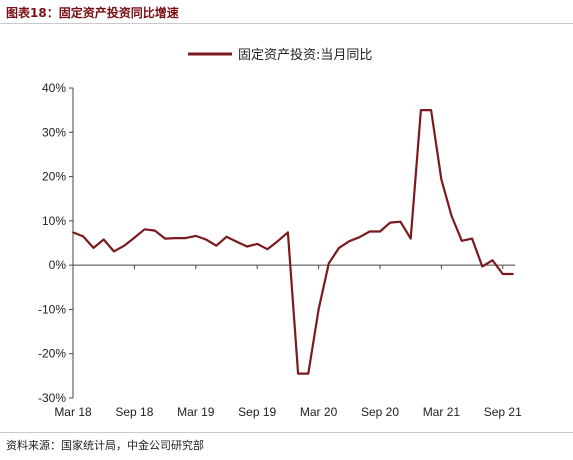  What do you see at coordinates (58, 265) in the screenshot?
I see `y-tick-label: 0%` at bounding box center [58, 265].